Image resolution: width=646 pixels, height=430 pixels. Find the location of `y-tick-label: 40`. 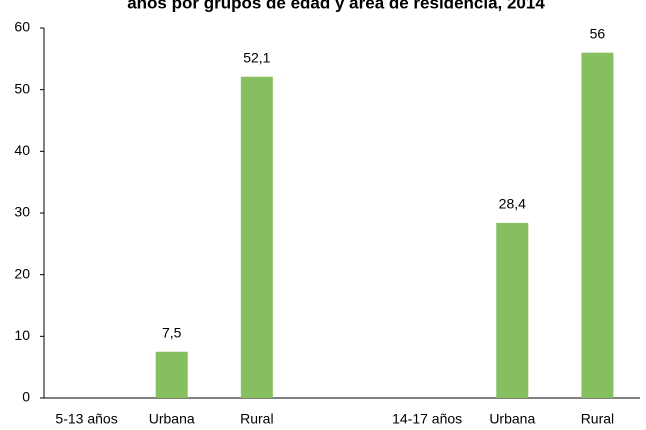

y-tick-label: 40 is located at coordinates (22, 150).